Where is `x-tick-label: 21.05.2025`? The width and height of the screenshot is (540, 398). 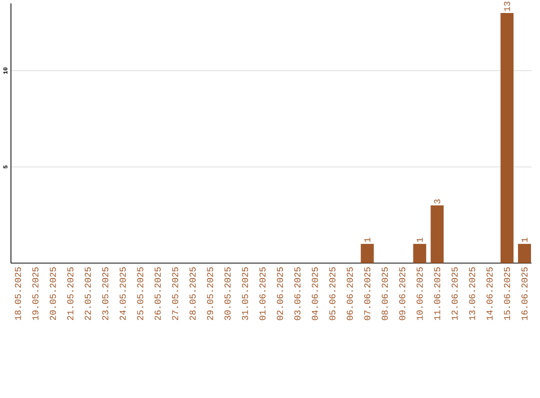 x-tick-label: 21.05.2025 is located at coordinates (70, 293).